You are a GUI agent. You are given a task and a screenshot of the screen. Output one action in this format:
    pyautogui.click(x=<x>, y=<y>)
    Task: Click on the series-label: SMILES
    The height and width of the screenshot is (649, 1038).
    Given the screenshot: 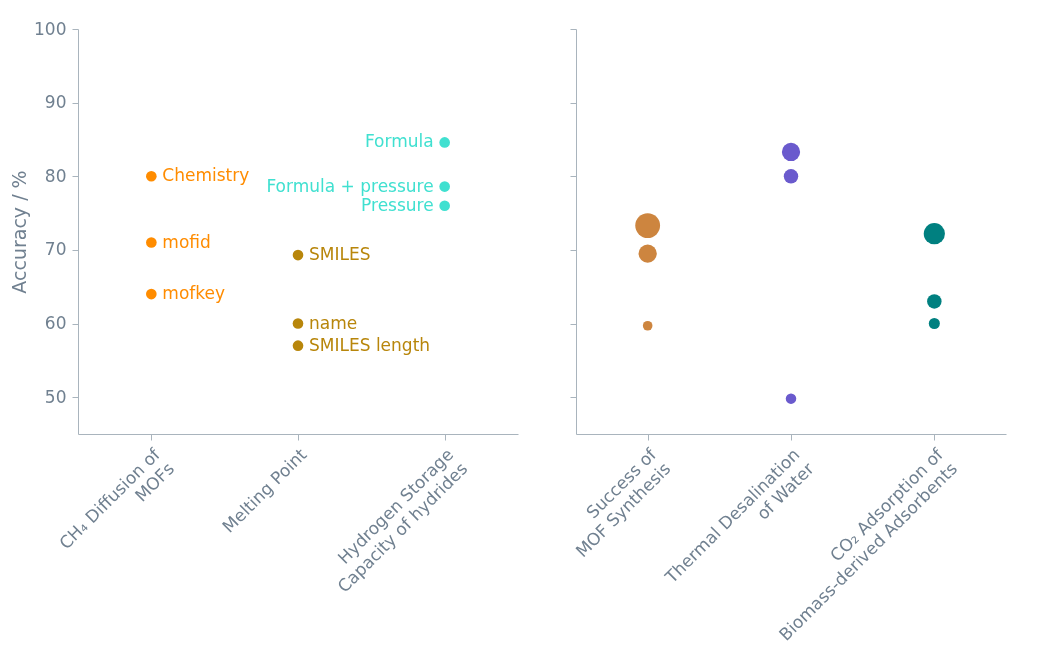 What is the action you would take?
    pyautogui.click(x=340, y=254)
    